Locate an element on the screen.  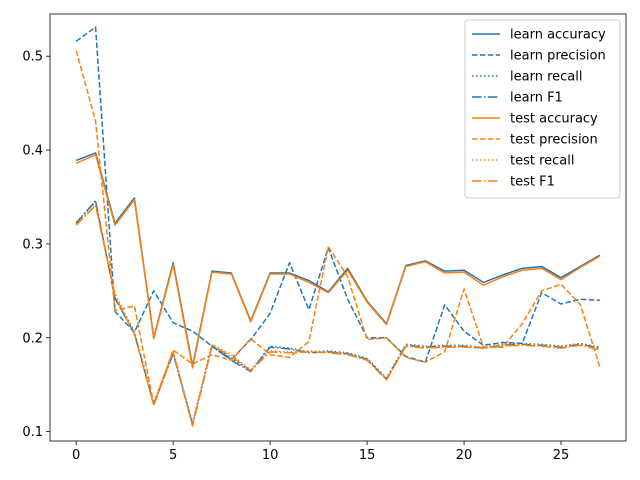
x-tick-label: 5 is located at coordinates (173, 455).